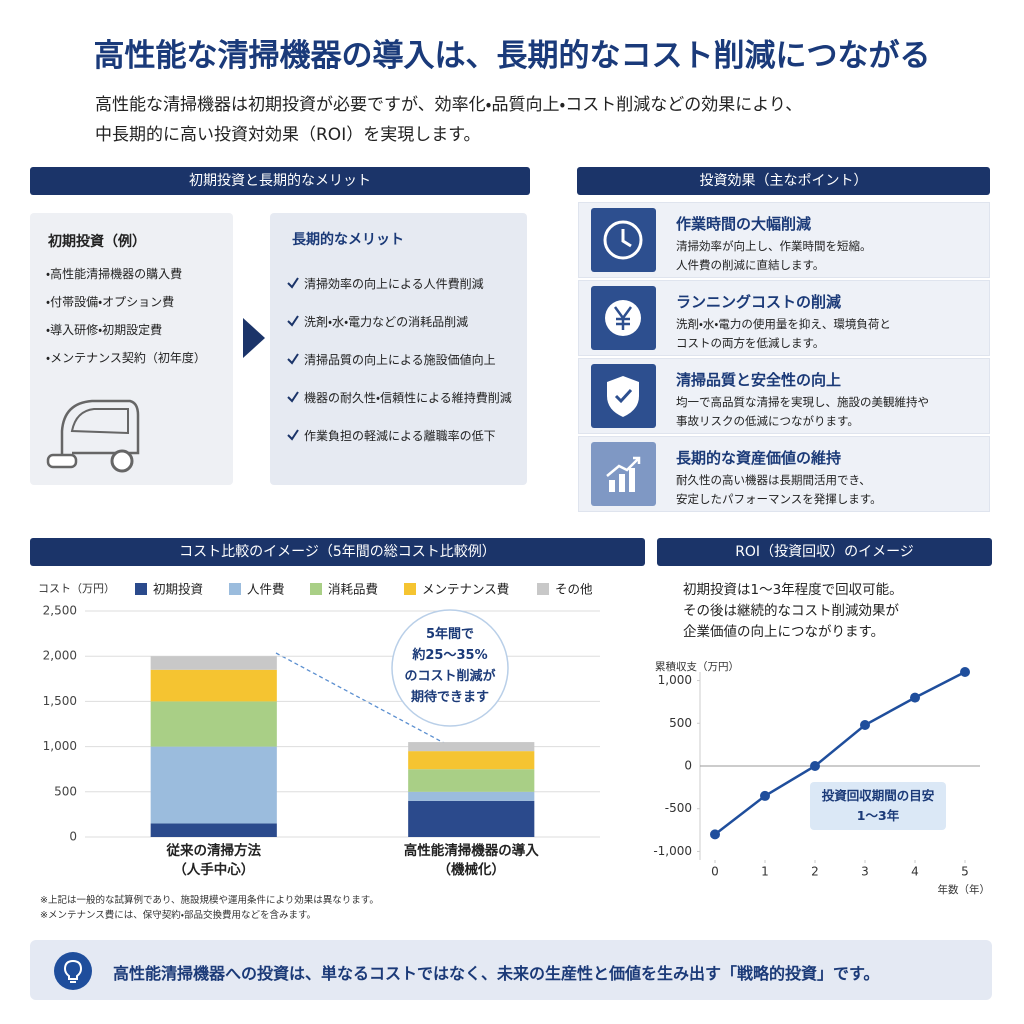 The image size is (1024, 1024). What do you see at coordinates (574, 589) in the screenshot?
I see `legend-label: その他` at bounding box center [574, 589].